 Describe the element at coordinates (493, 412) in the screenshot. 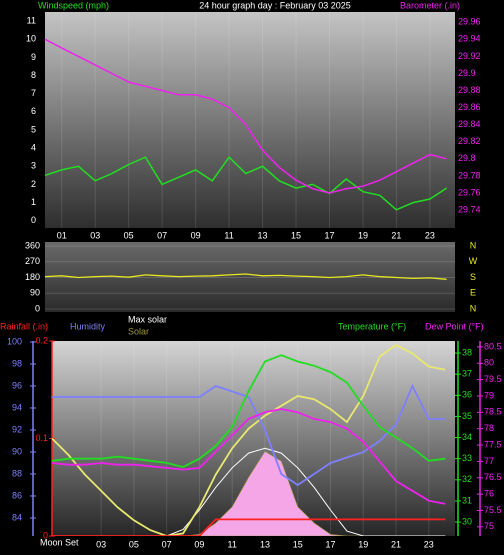

I see `y-tick-label: 78.5` at that location.